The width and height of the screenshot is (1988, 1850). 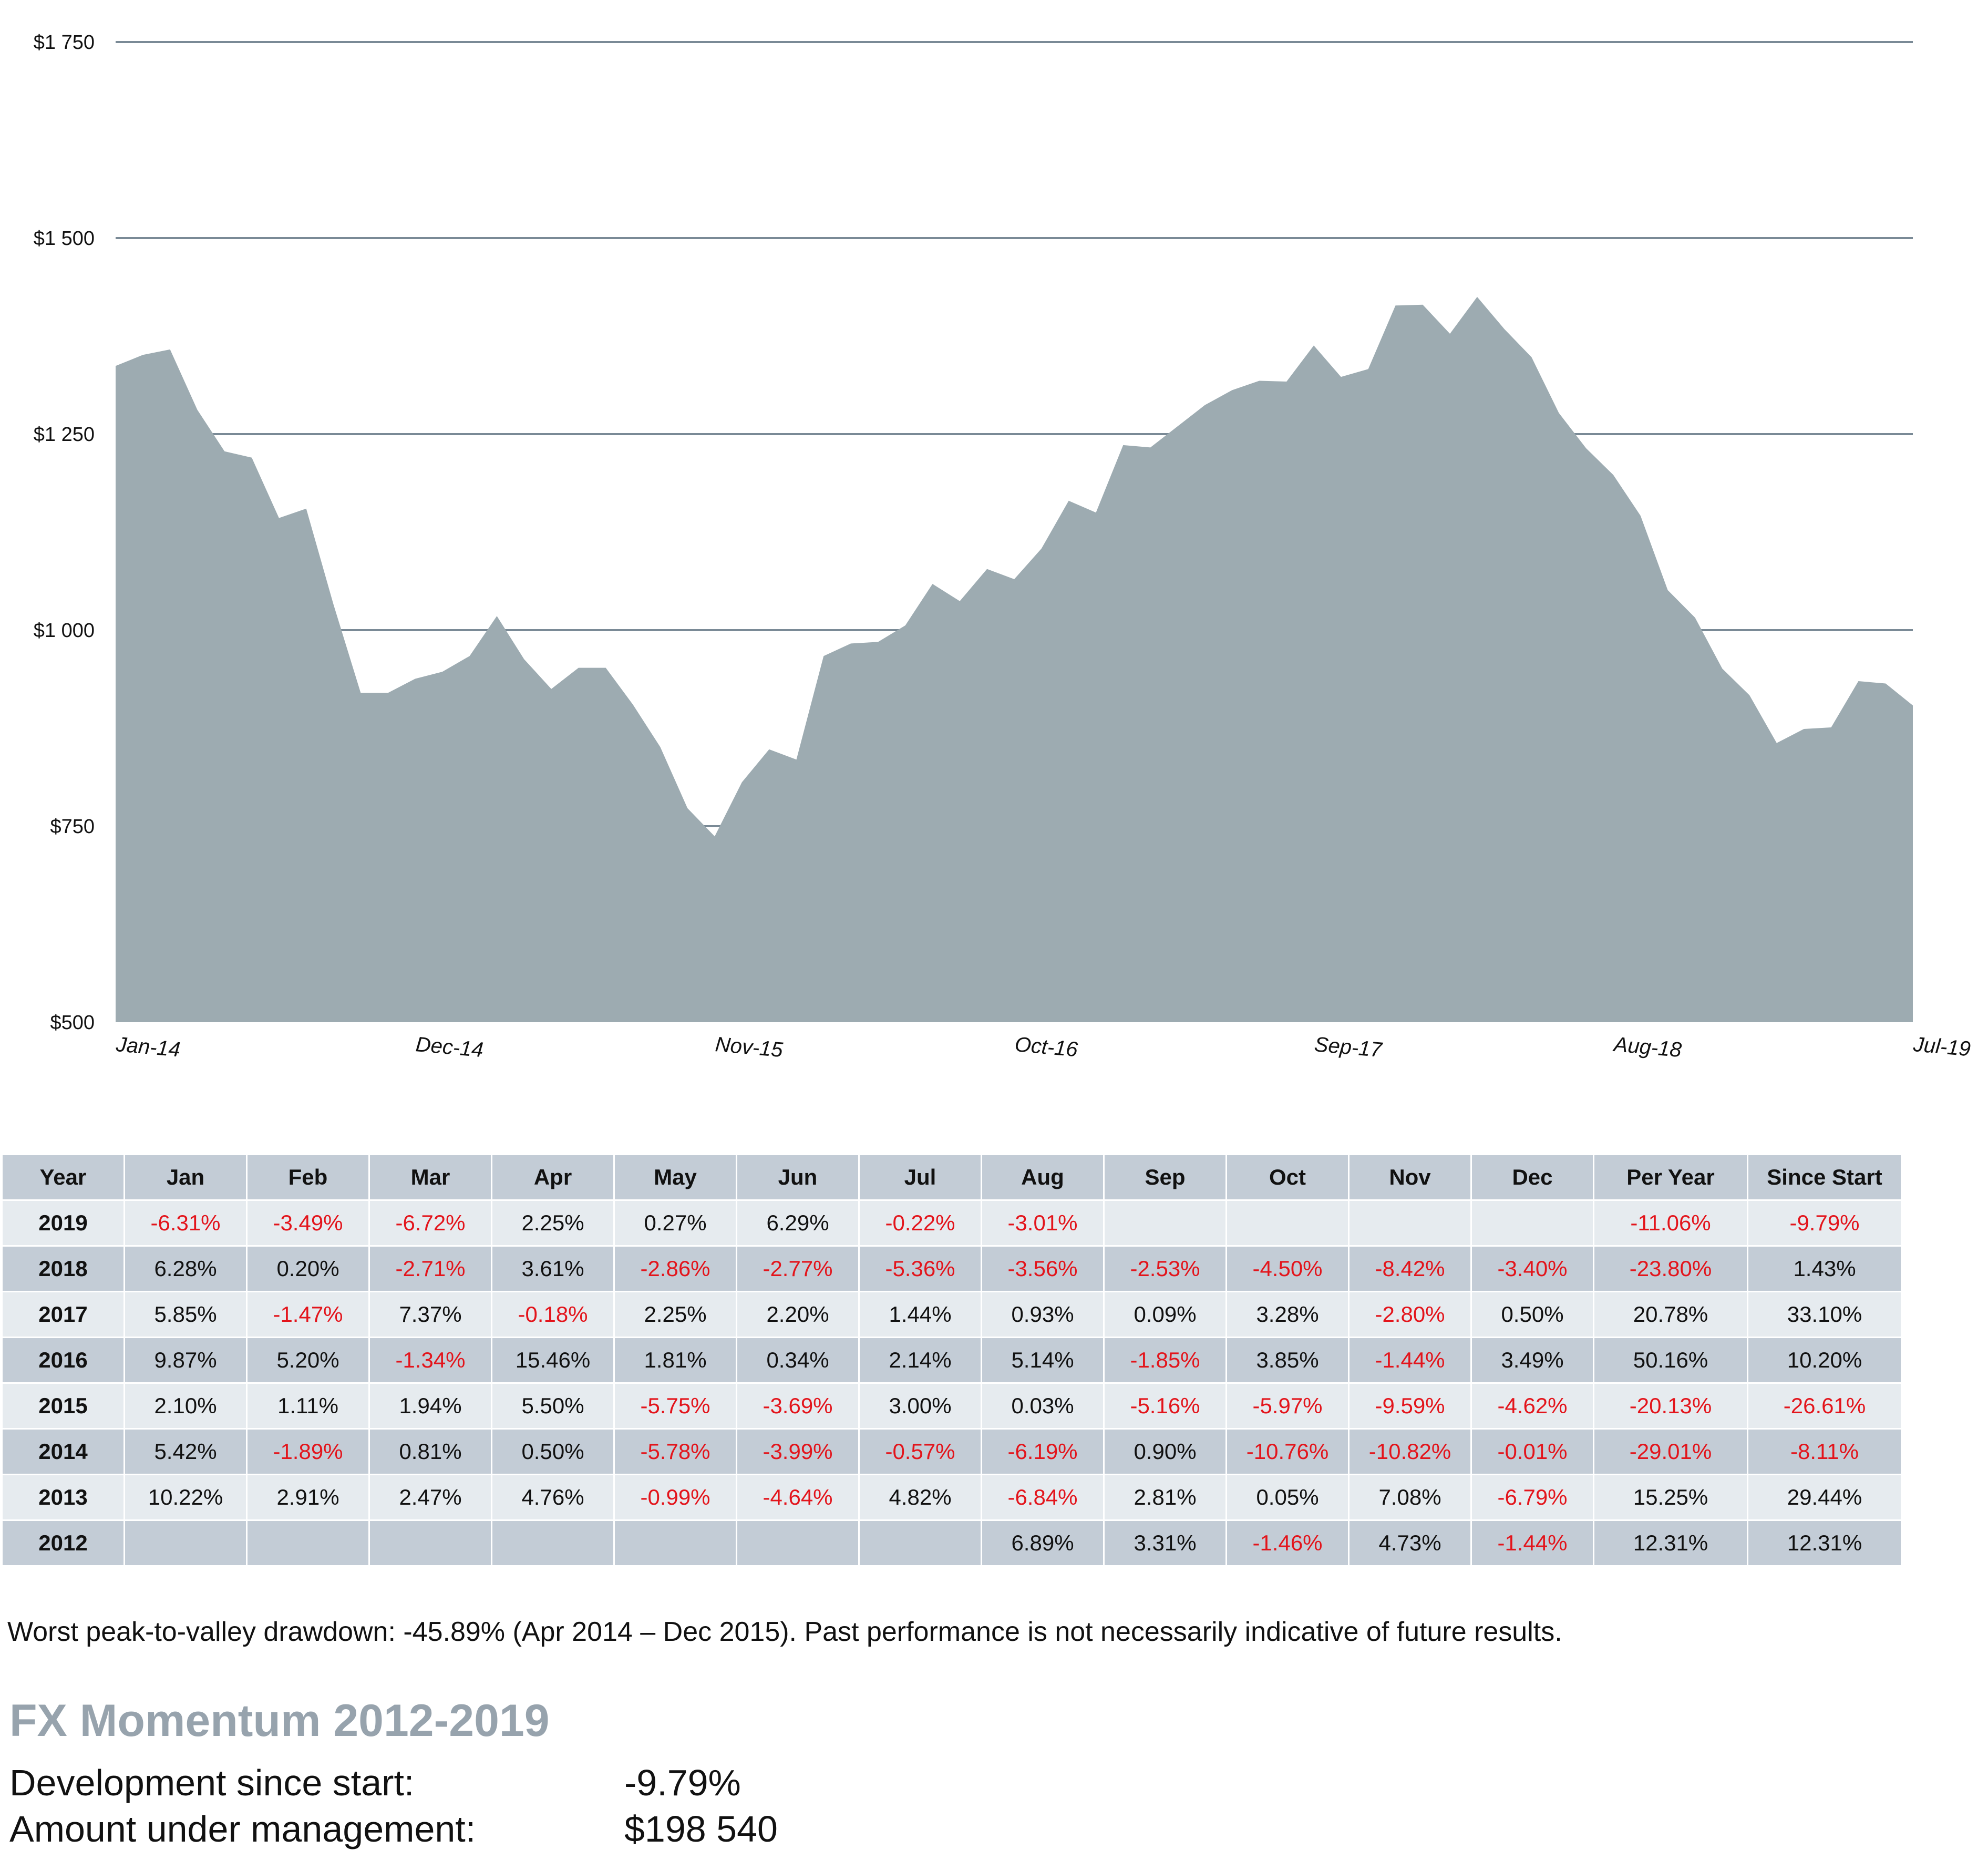 I want to click on return-cell: -9.59%, so click(x=1410, y=1406).